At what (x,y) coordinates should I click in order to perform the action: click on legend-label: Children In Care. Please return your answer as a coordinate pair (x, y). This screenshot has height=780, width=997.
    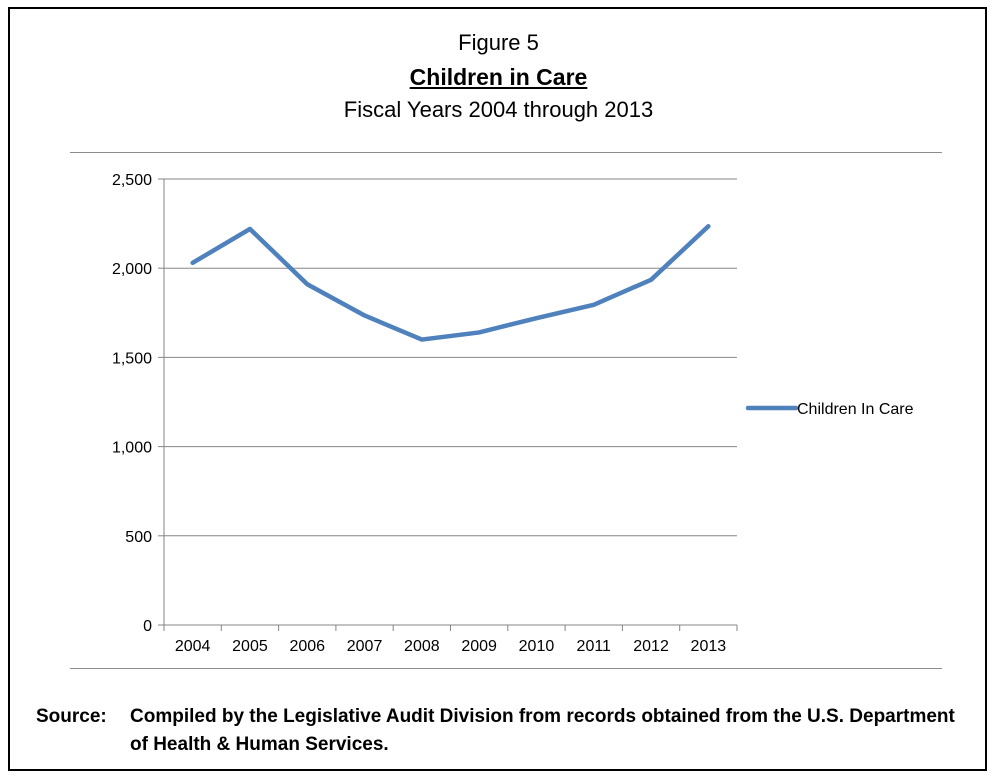
    Looking at the image, I should click on (855, 409).